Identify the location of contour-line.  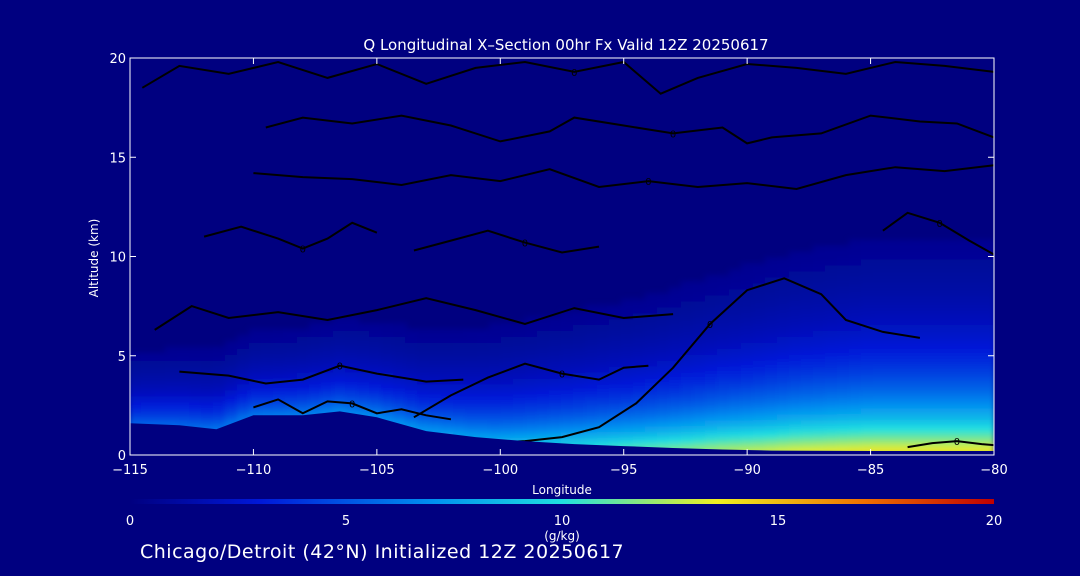
(290, 235).